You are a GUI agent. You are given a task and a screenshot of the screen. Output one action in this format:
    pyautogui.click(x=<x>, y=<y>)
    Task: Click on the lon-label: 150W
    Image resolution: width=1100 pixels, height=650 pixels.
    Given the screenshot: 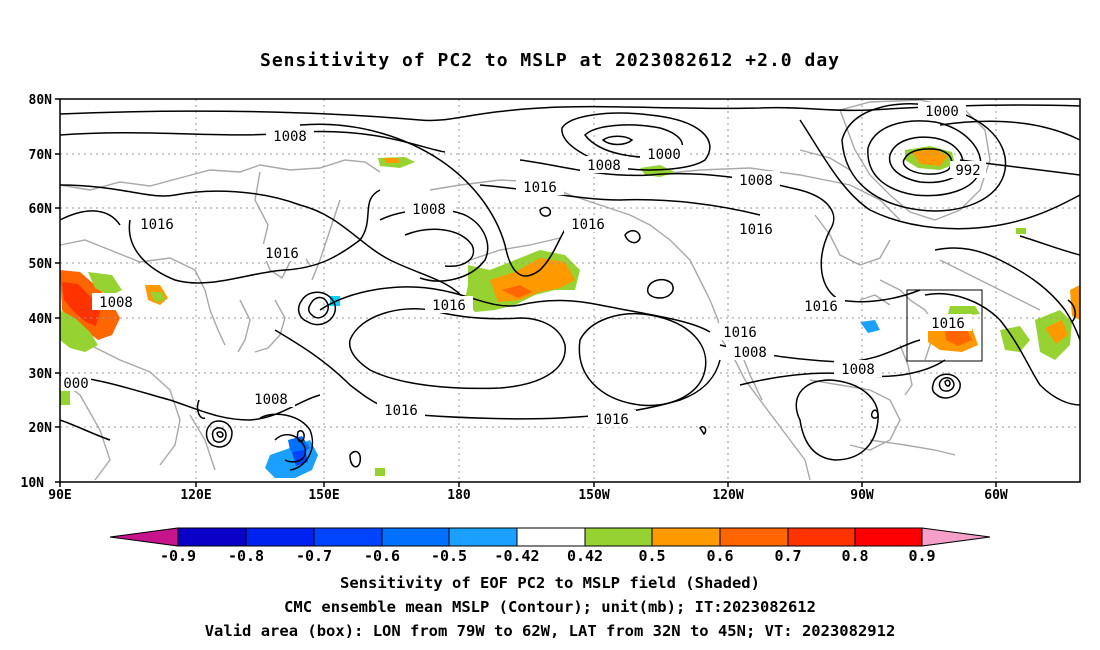 What is the action you would take?
    pyautogui.click(x=593, y=495)
    